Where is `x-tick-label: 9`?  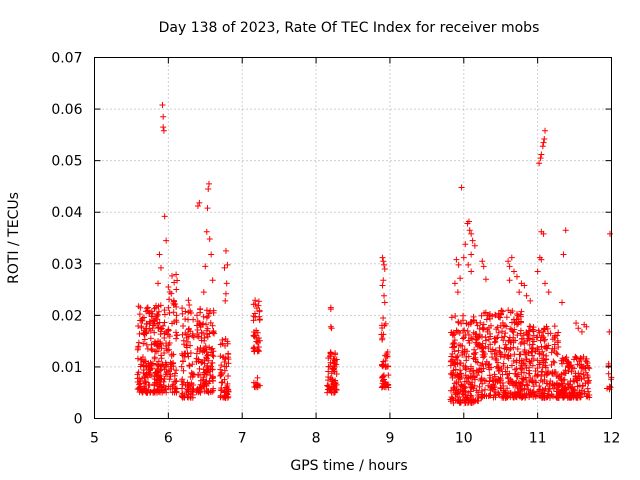
x-tick-label: 9 is located at coordinates (389, 439).